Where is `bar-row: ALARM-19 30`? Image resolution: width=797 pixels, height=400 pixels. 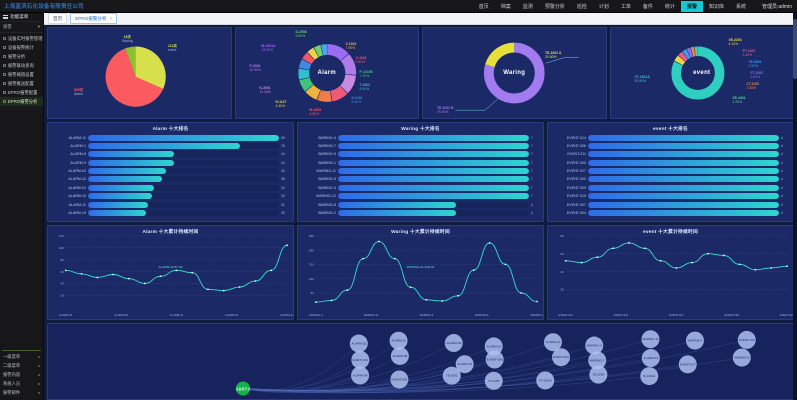 bar-row: ALARM-19 30 is located at coordinates (170, 213).